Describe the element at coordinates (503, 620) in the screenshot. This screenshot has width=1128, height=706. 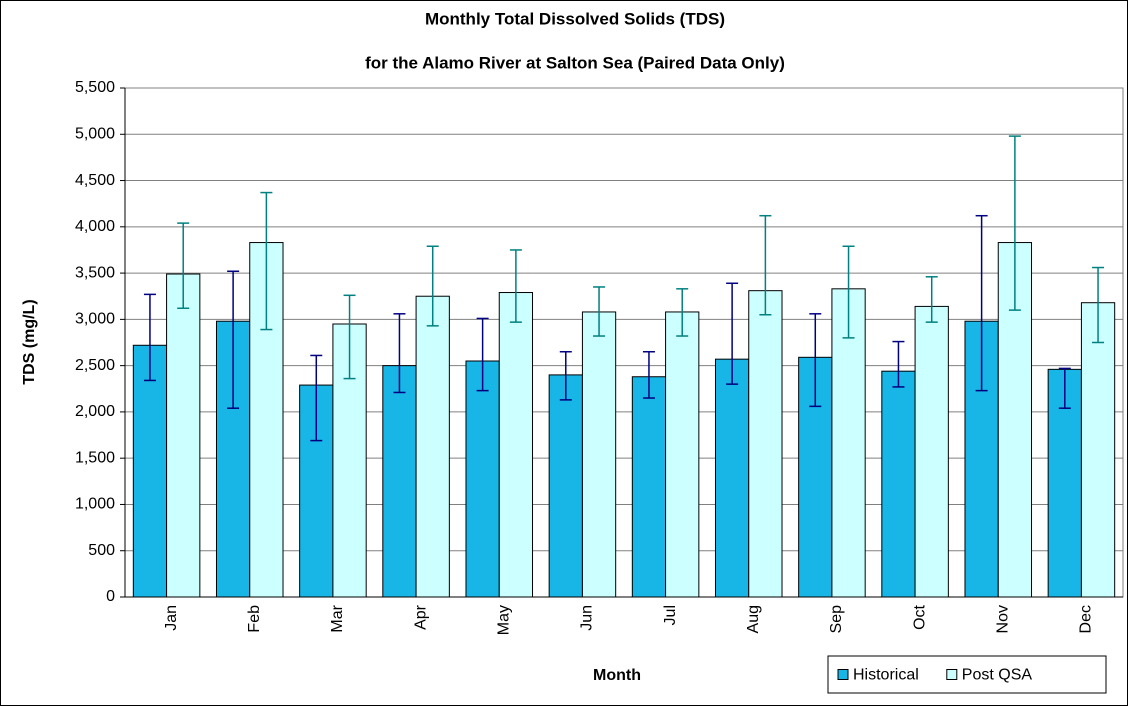
I see `x-tick-label: May` at that location.